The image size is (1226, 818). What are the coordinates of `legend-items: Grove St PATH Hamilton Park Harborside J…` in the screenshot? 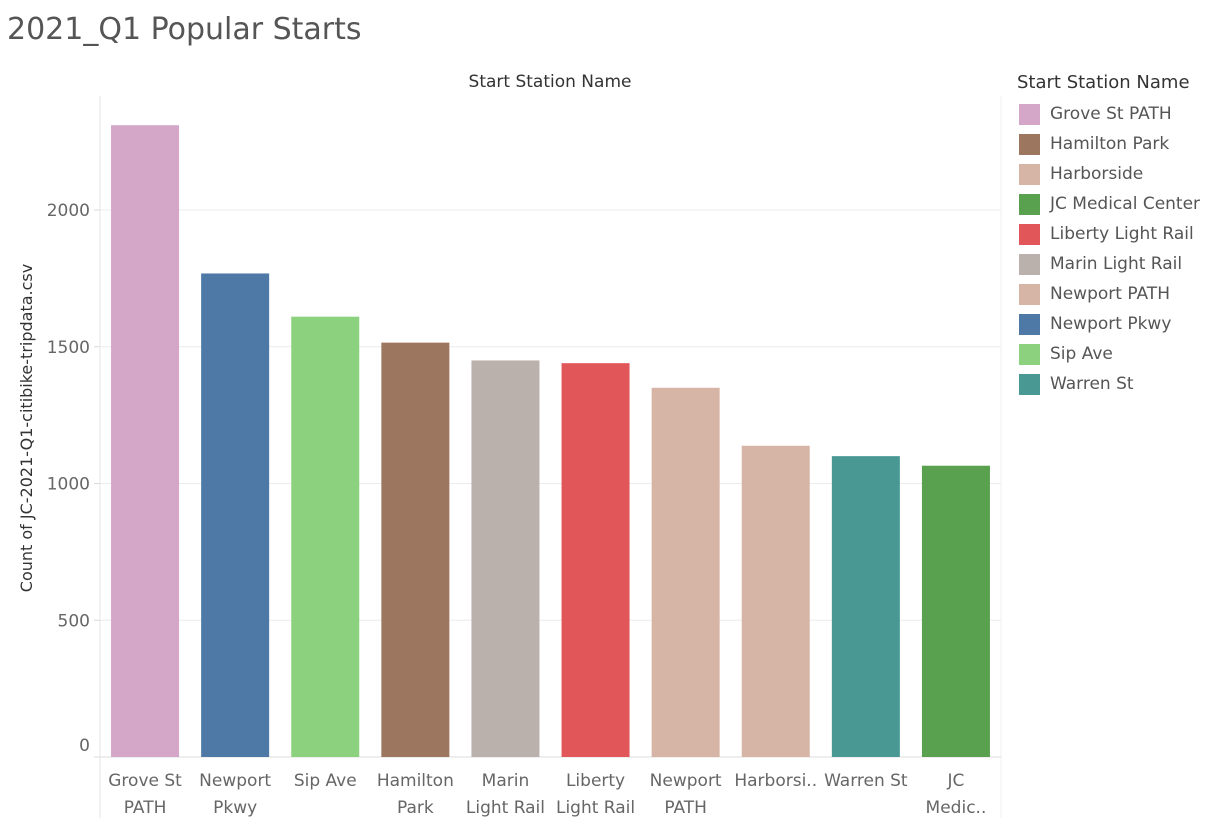 It's located at (1119, 249).